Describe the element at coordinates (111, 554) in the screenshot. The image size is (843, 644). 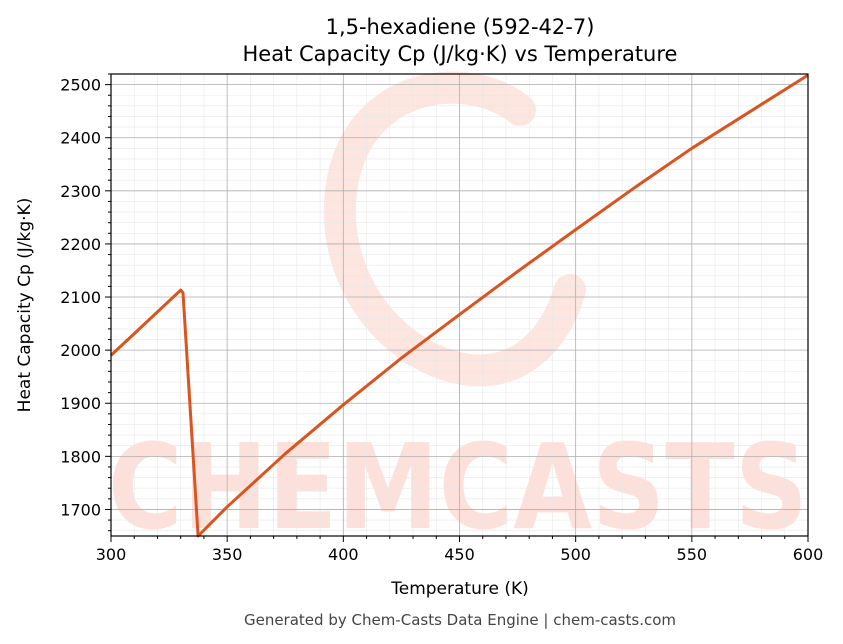
I see `x-tick-label: 300` at that location.